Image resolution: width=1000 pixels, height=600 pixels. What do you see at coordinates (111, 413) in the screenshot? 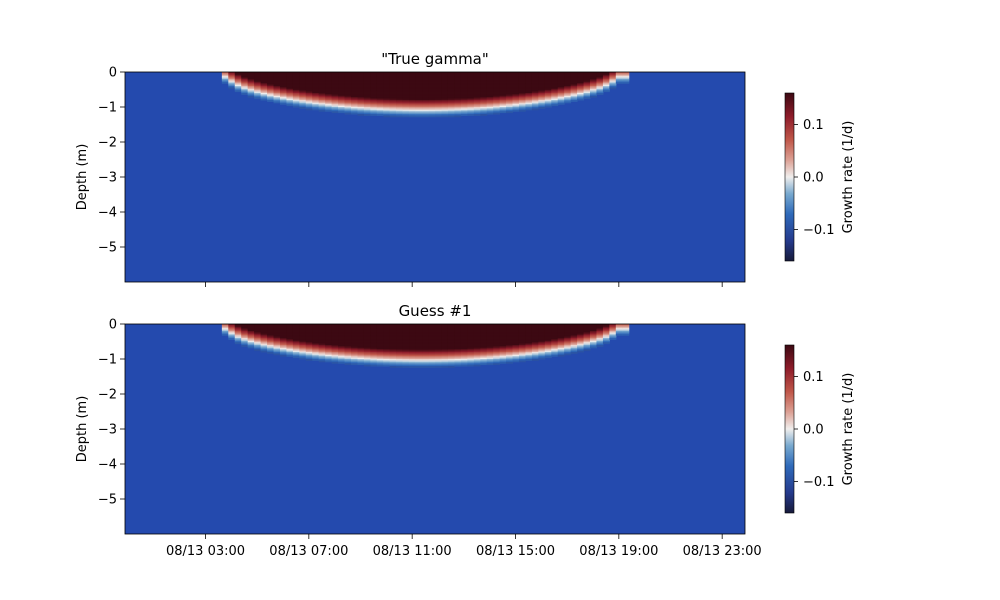
I see `y-axis: 0−1−2−3−4−5` at bounding box center [111, 413].